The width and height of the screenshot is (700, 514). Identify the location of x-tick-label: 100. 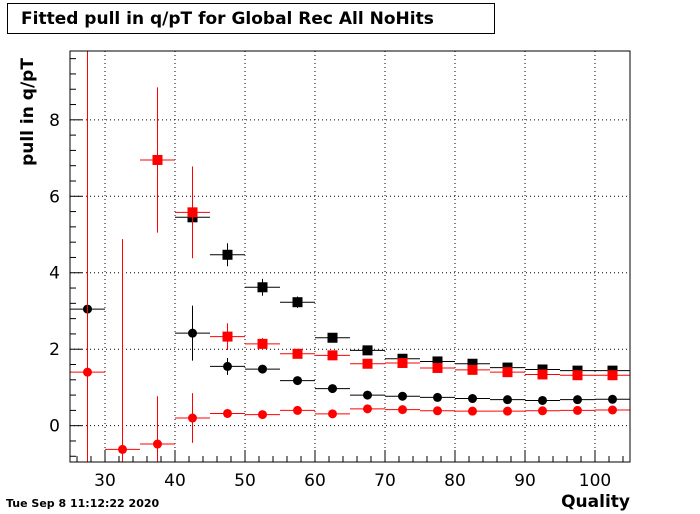
(595, 481).